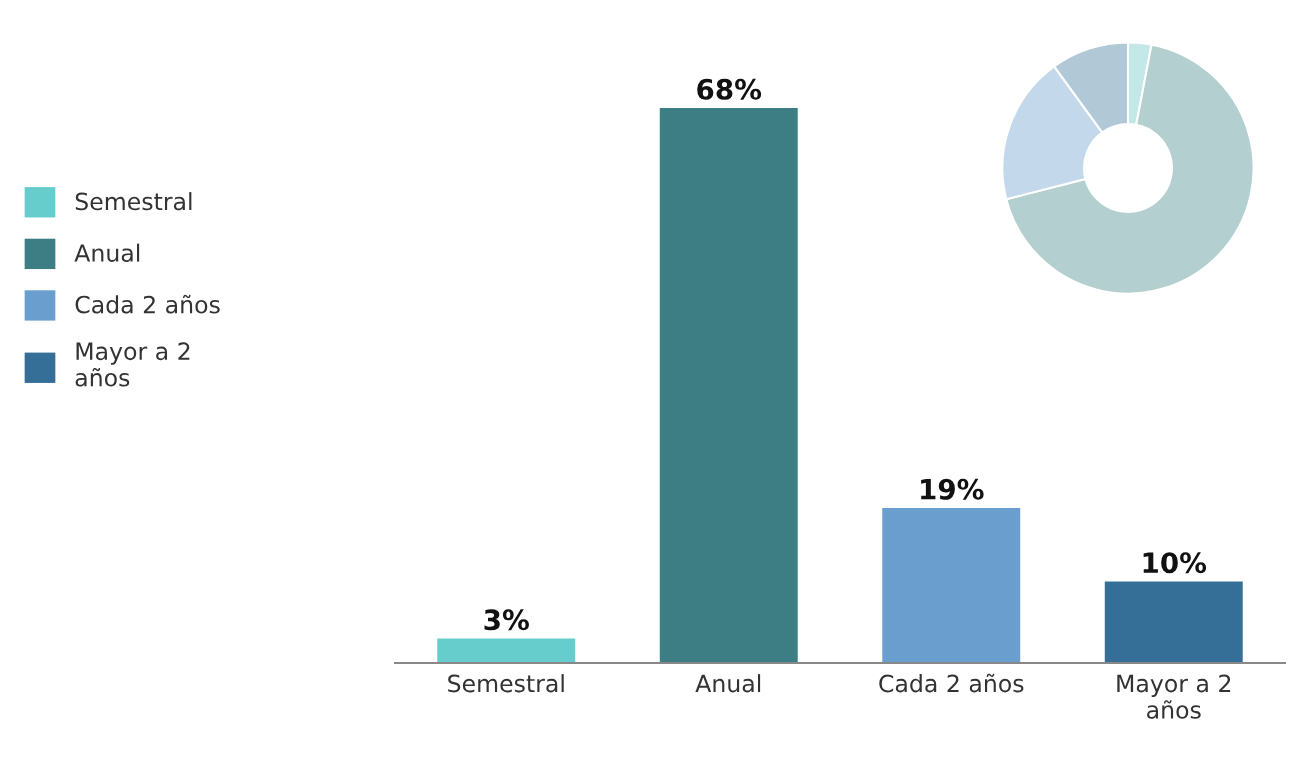  What do you see at coordinates (506, 683) in the screenshot?
I see `x-tick-label: Semestral` at bounding box center [506, 683].